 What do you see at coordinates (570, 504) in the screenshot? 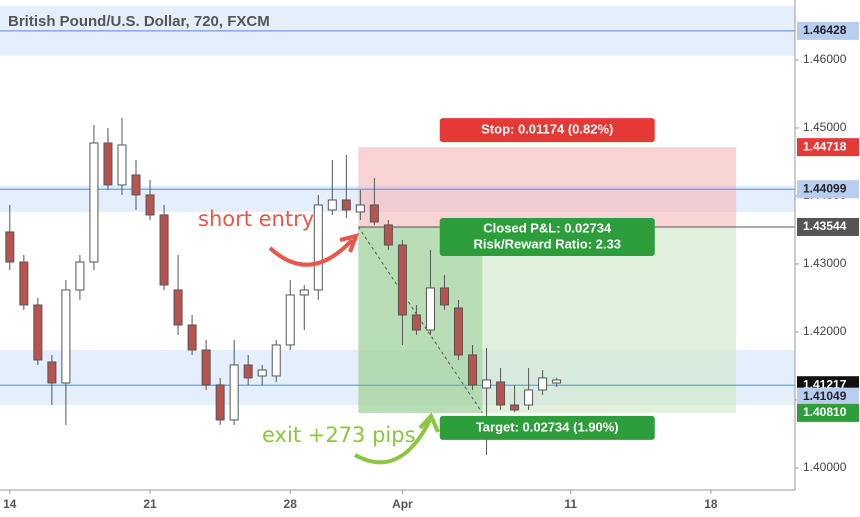
I see `x-tick-label: 11` at bounding box center [570, 504].